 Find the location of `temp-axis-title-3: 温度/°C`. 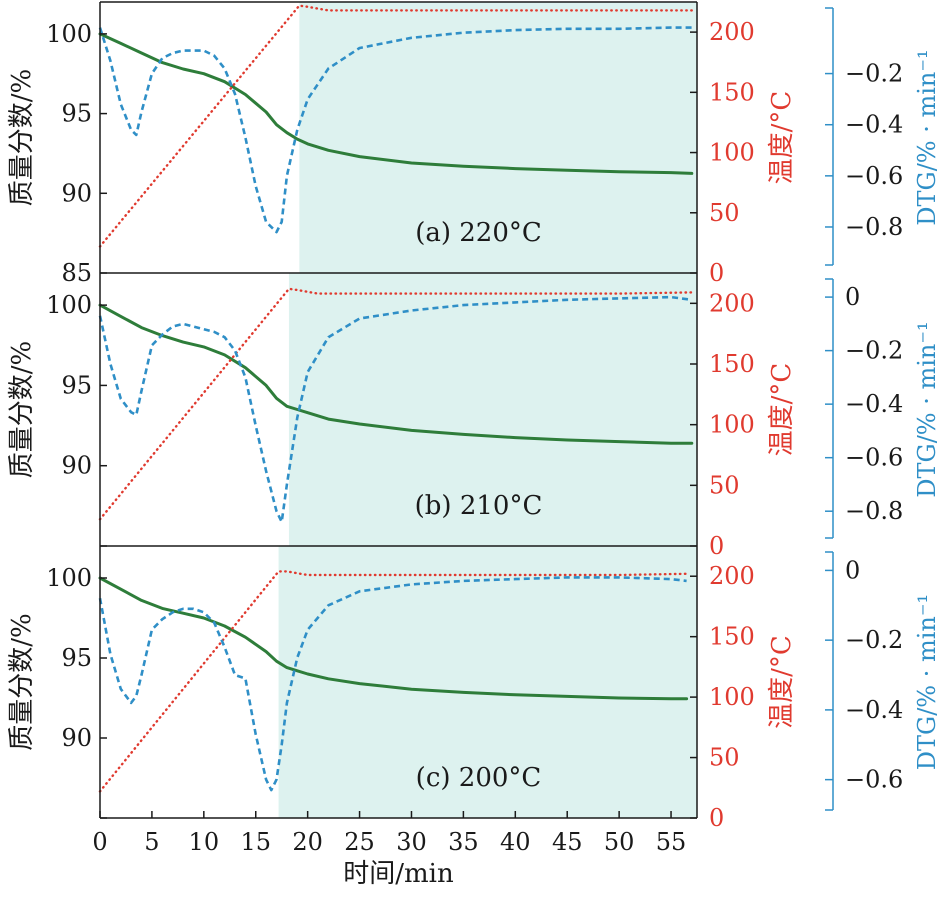

temp-axis-title-3: 温度/°C is located at coordinates (782, 682).